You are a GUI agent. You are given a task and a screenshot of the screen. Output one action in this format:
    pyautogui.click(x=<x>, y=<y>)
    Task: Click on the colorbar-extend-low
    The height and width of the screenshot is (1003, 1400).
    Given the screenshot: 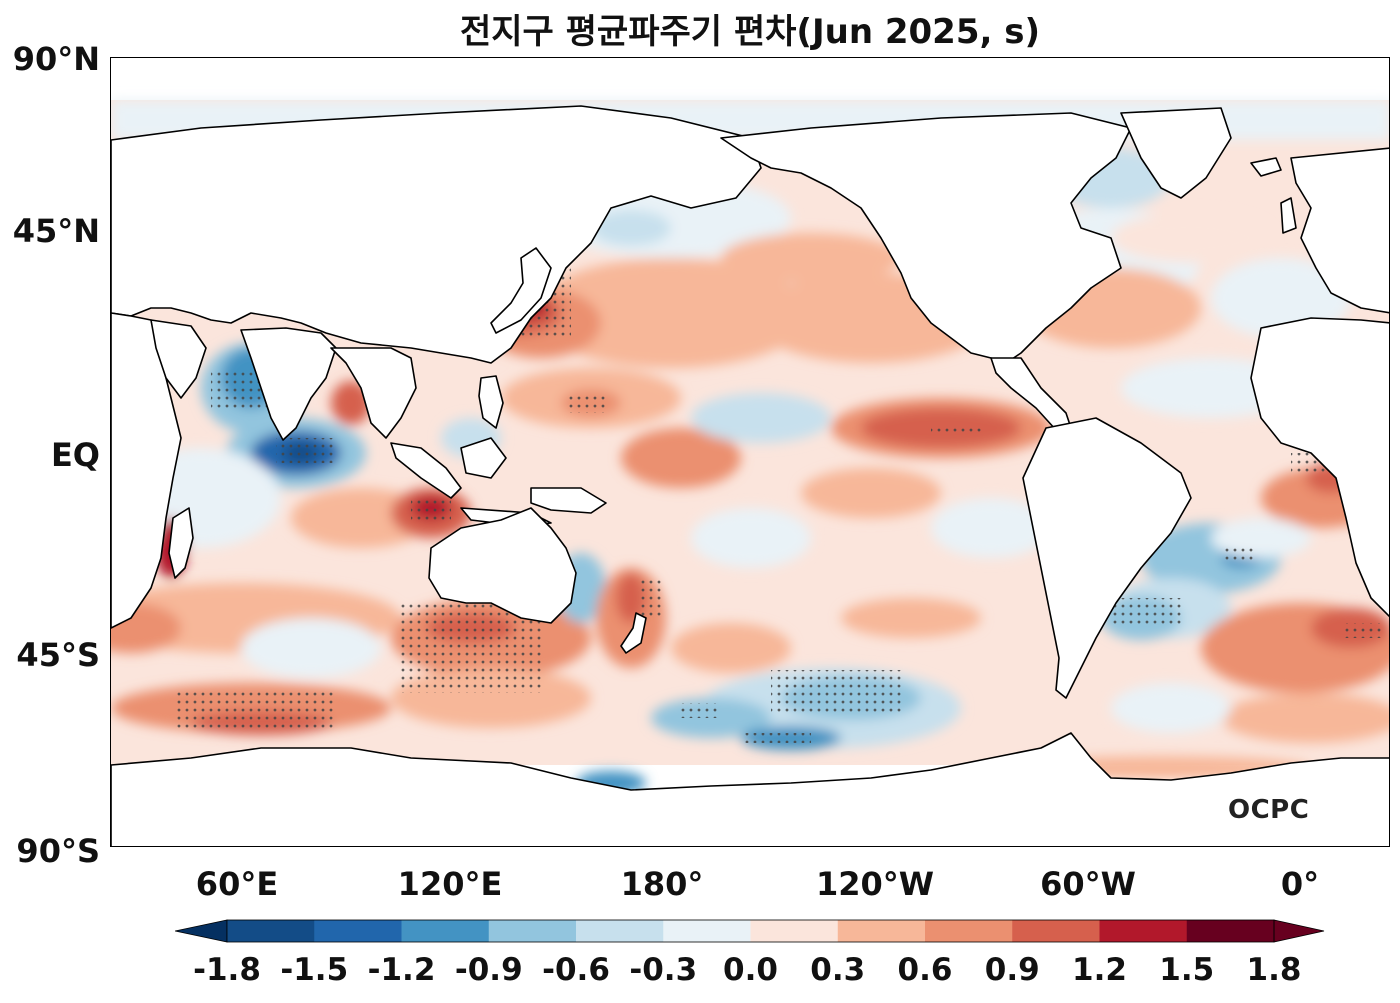 What is the action you would take?
    pyautogui.click(x=201, y=931)
    